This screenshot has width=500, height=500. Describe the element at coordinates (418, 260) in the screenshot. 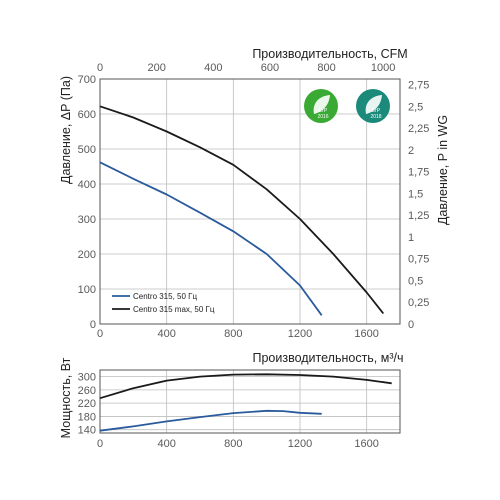

I see `right-tick-label: 0,75` at that location.